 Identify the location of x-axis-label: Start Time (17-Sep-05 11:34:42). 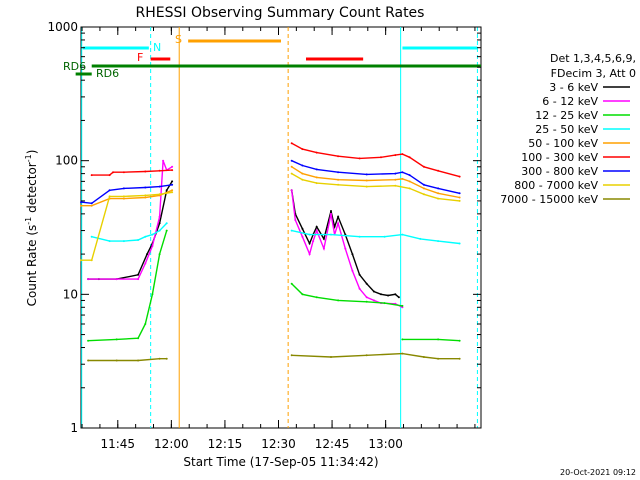
(280, 462).